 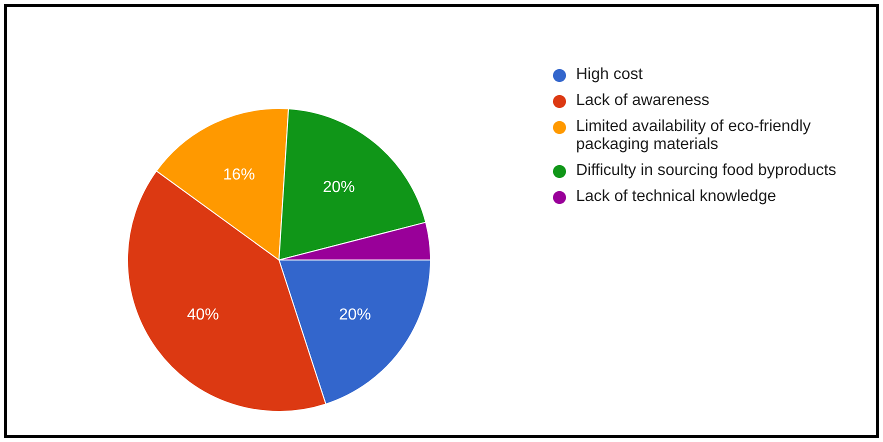 I want to click on legend-label: High cost, so click(x=609, y=75).